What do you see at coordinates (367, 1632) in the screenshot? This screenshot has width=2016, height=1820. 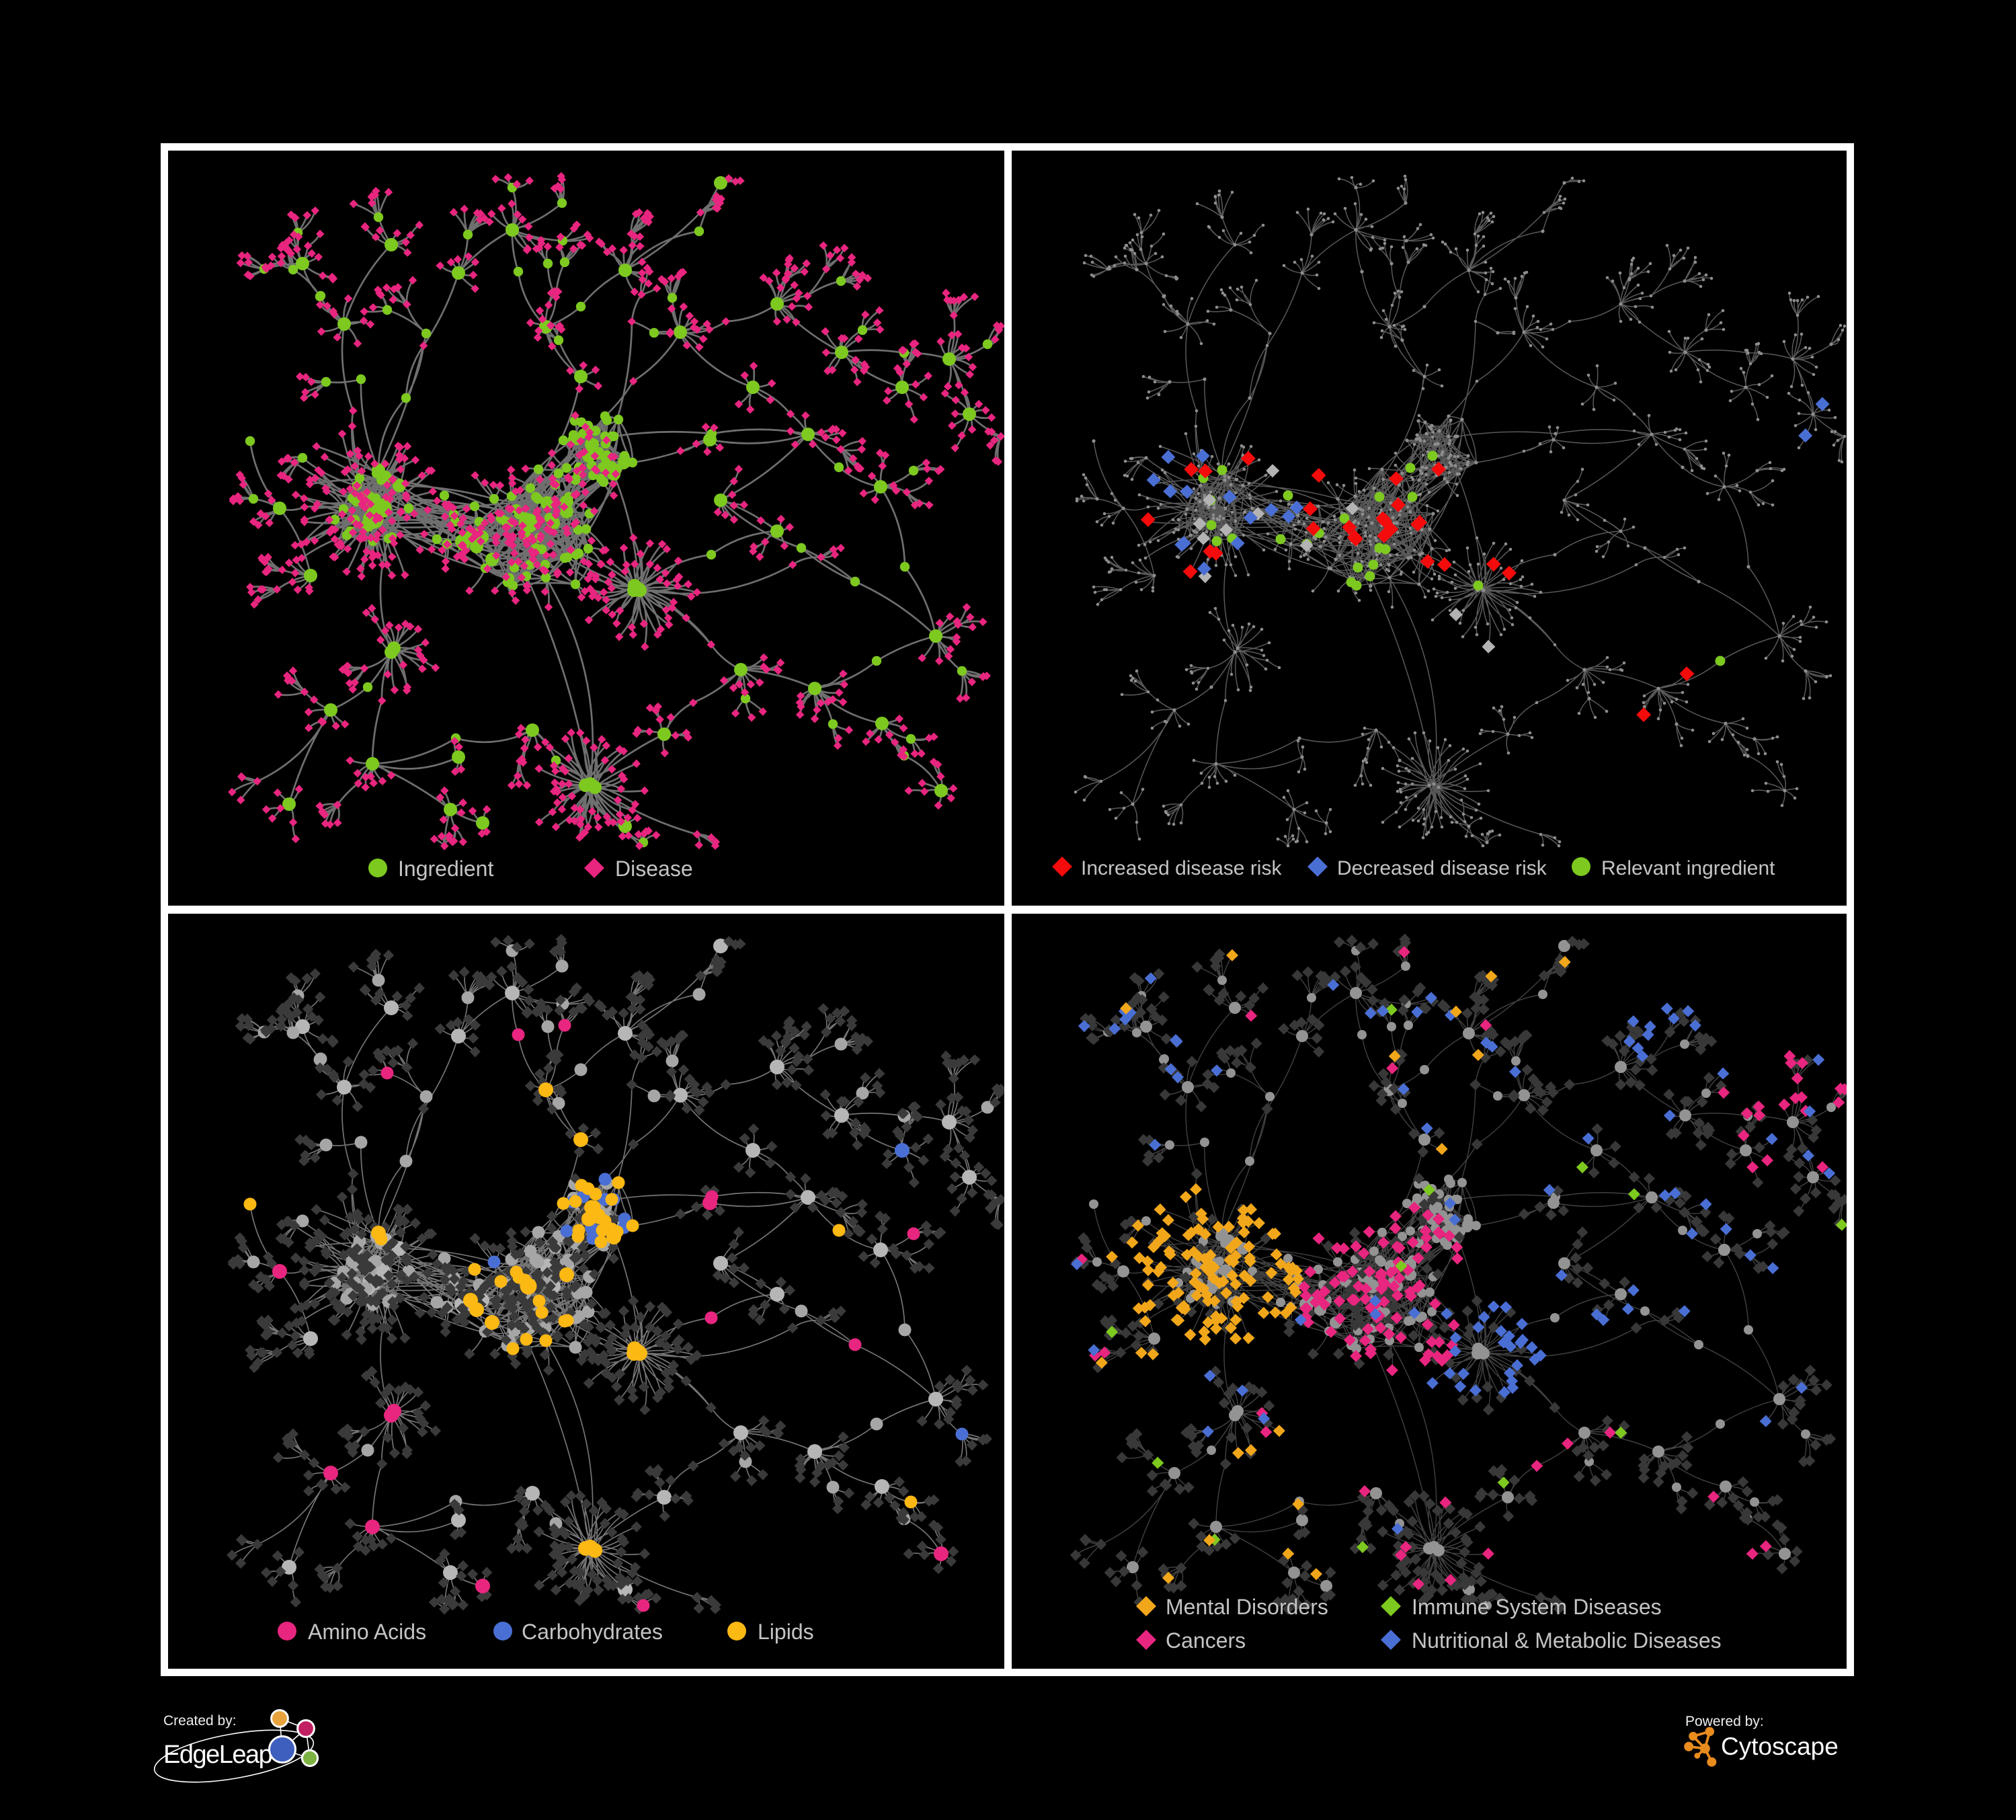 I see `svg-text: Amino Acids` at bounding box center [367, 1632].